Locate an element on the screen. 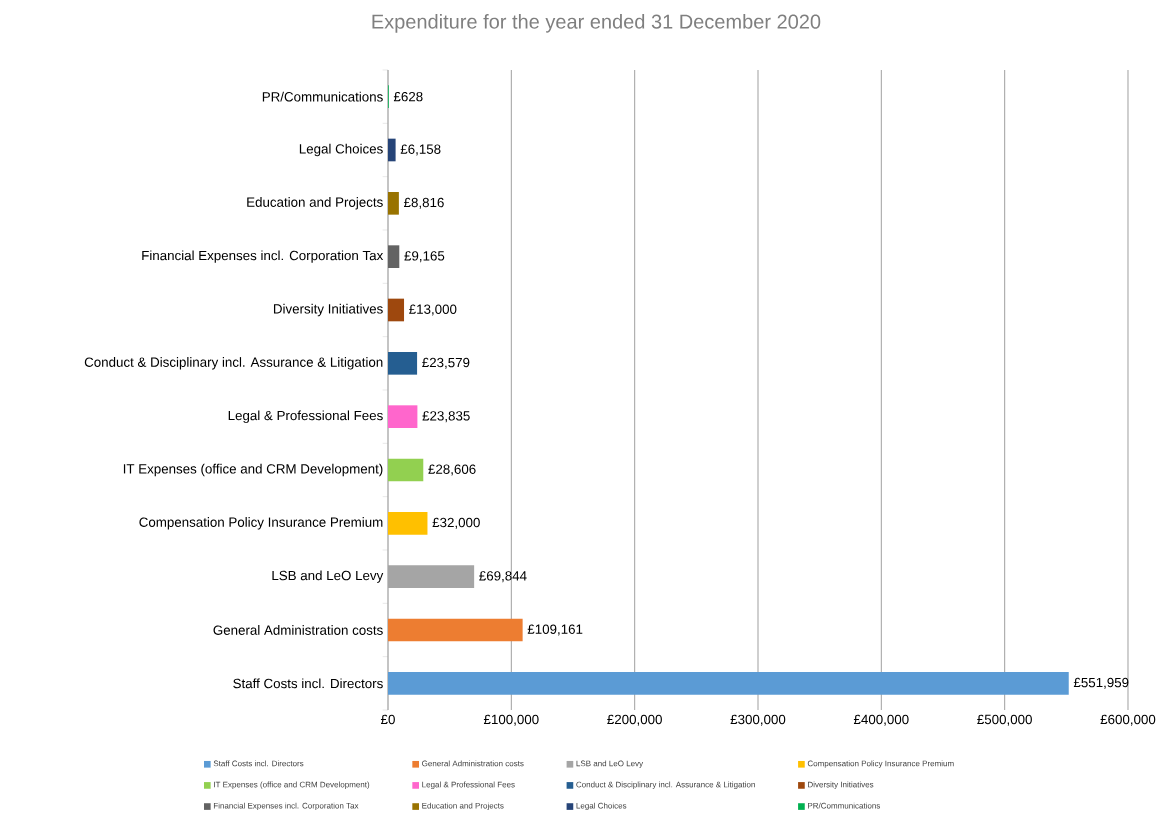  category-label: Compensation Policy Insurance Premium is located at coordinates (880, 764).